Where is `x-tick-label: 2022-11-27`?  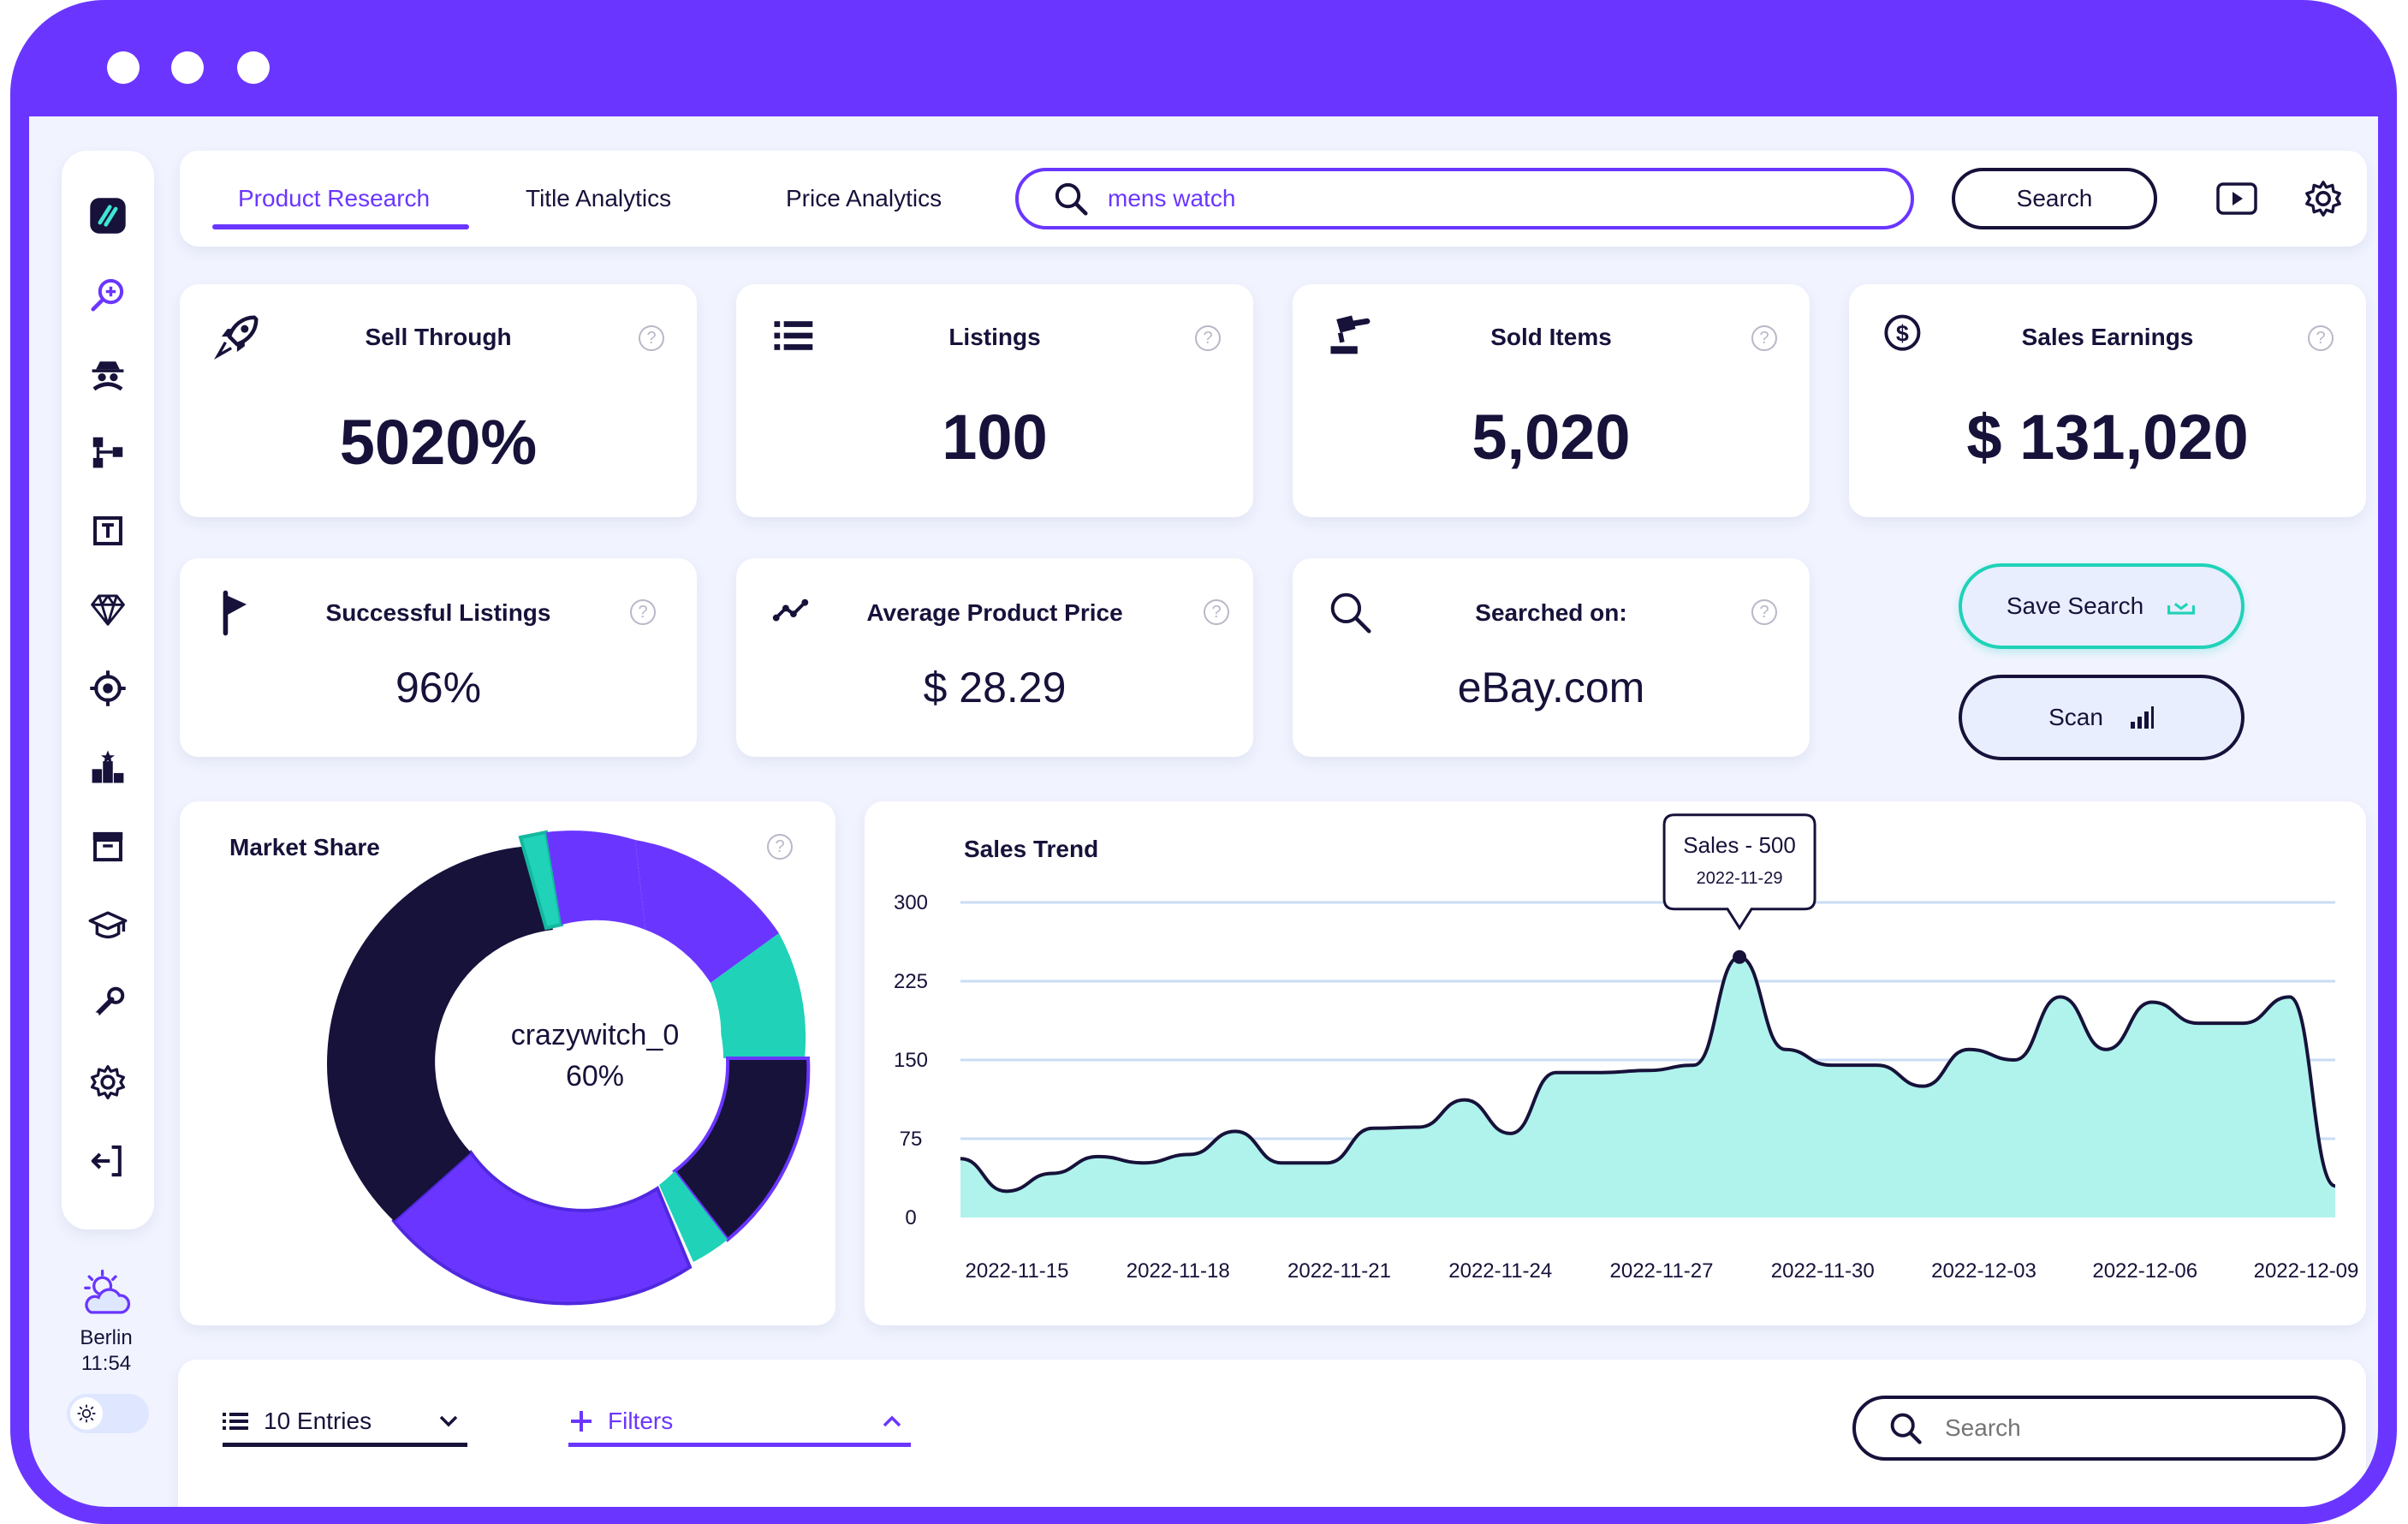 x-tick-label: 2022-11-27 is located at coordinates (1662, 1271).